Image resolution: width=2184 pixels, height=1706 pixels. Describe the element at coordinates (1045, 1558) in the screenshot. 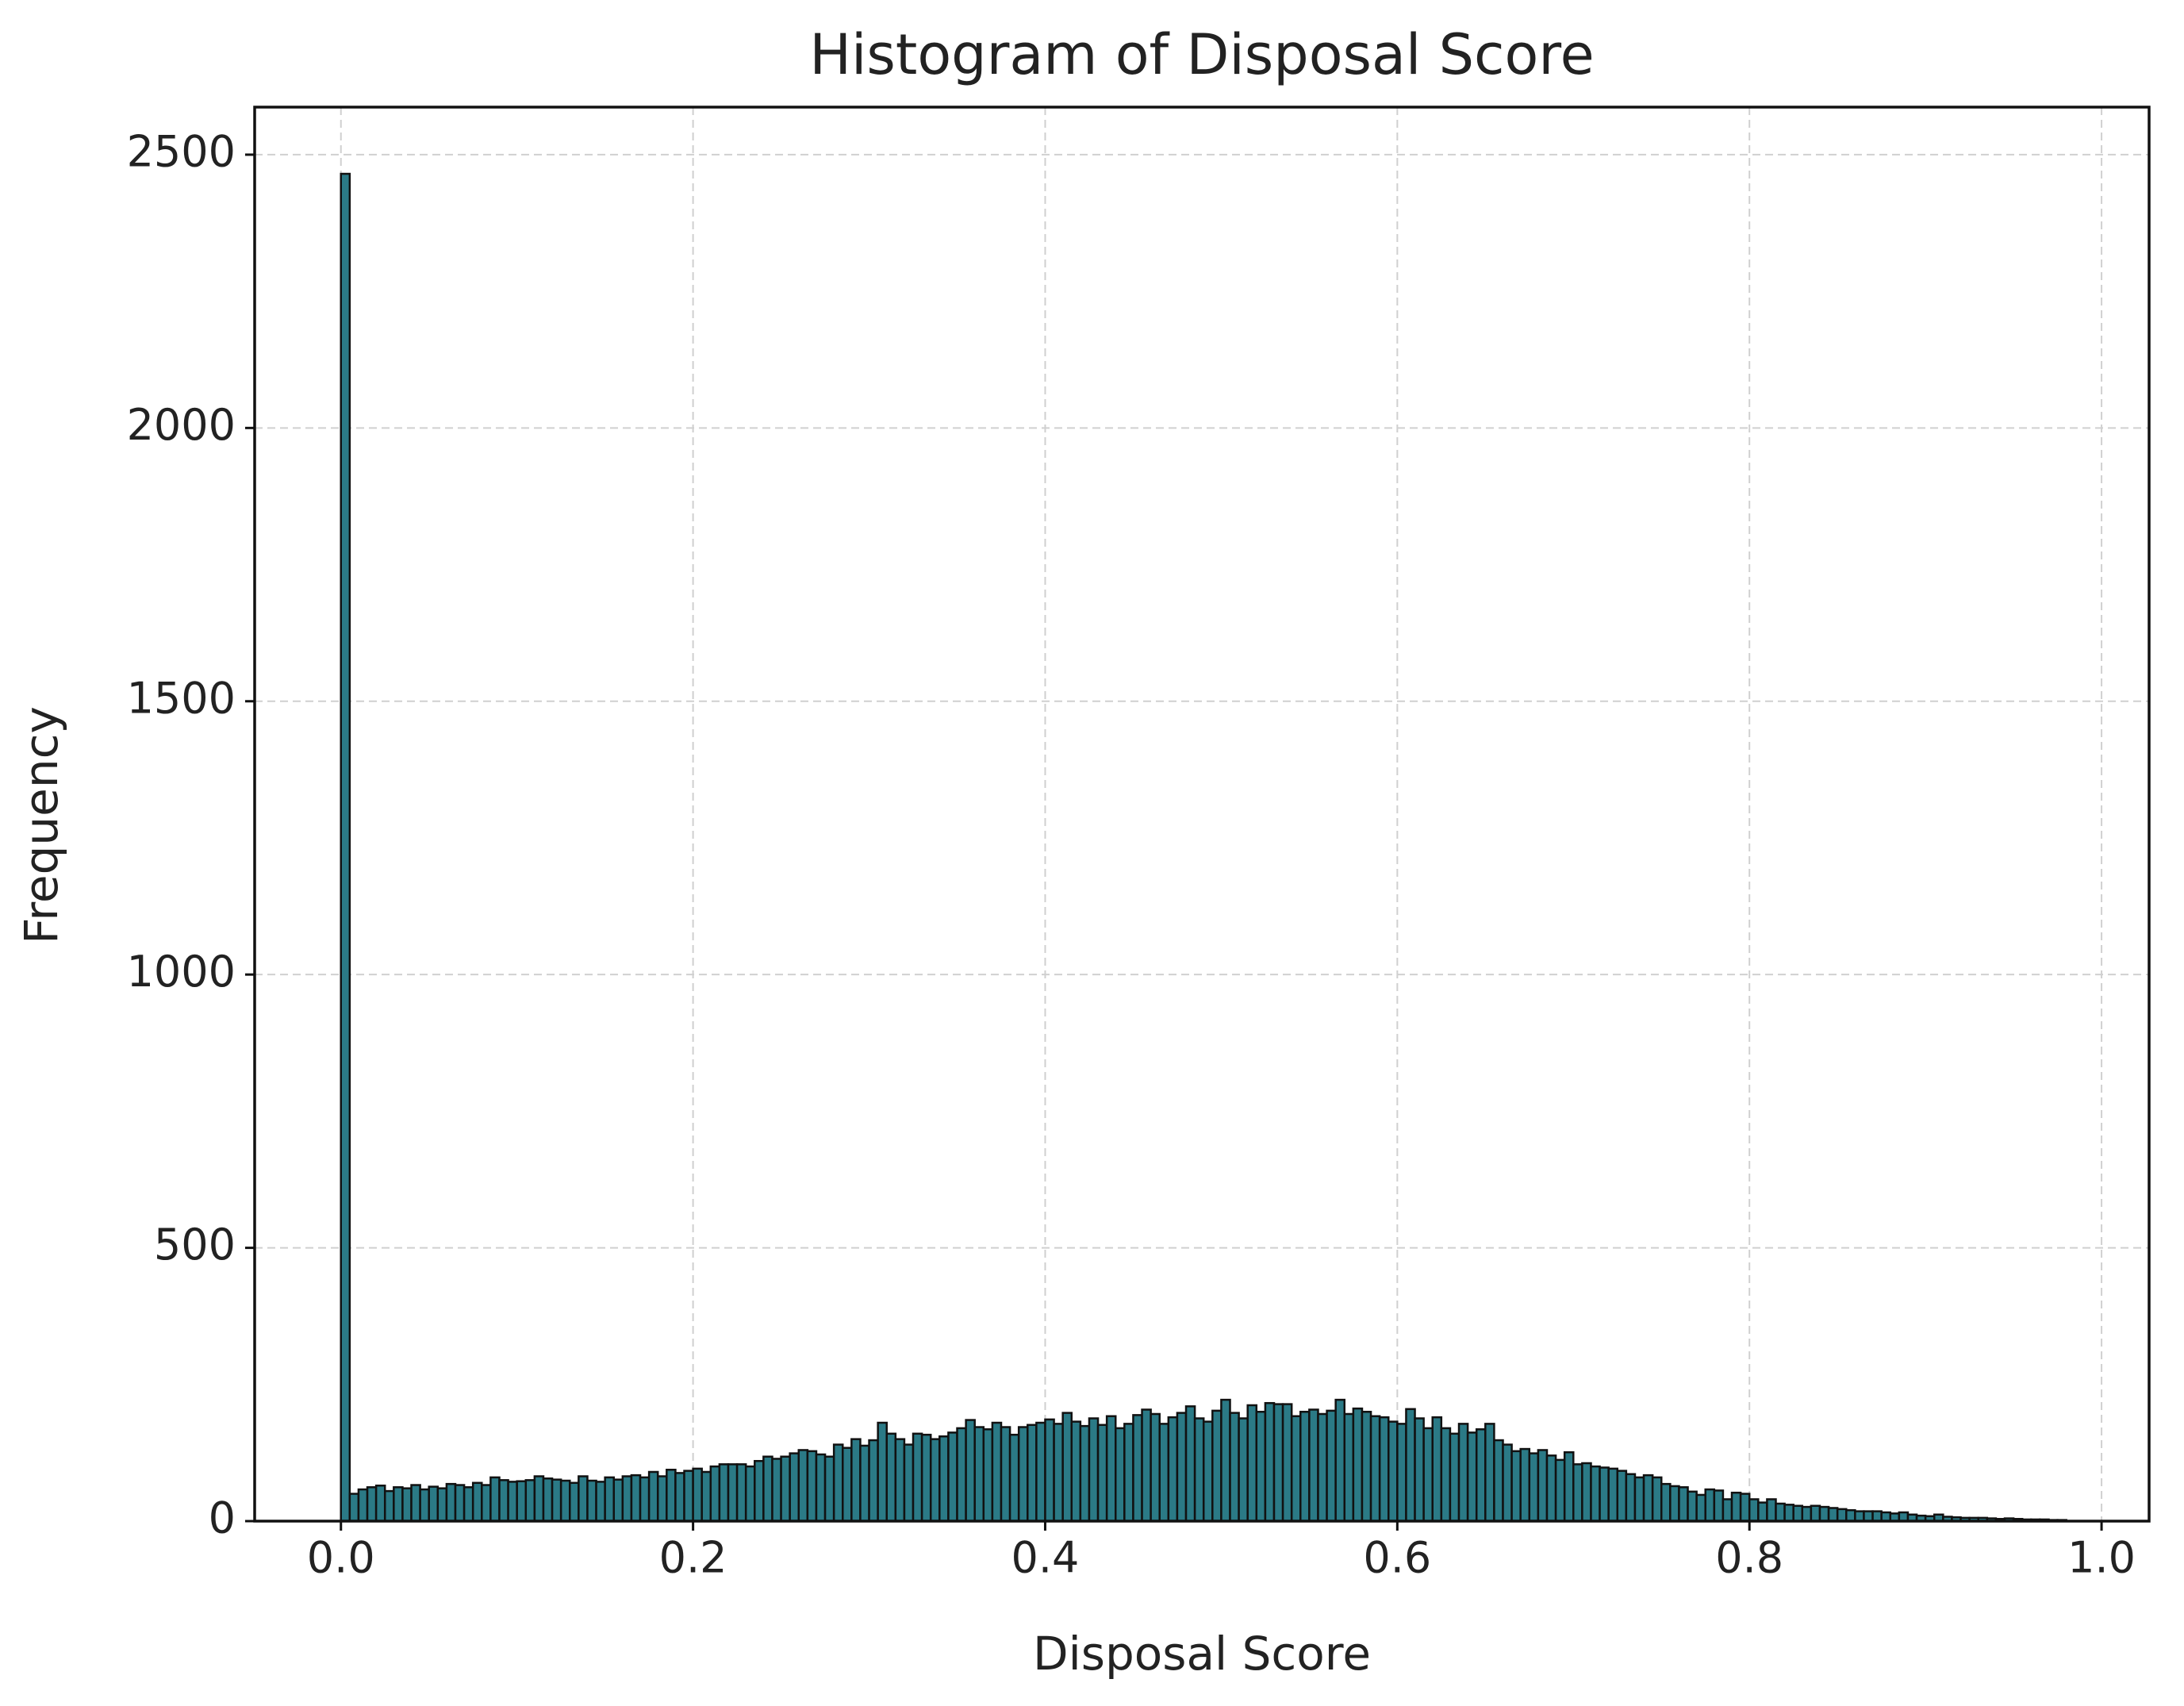

I see `x-tick-label: 0.4` at that location.